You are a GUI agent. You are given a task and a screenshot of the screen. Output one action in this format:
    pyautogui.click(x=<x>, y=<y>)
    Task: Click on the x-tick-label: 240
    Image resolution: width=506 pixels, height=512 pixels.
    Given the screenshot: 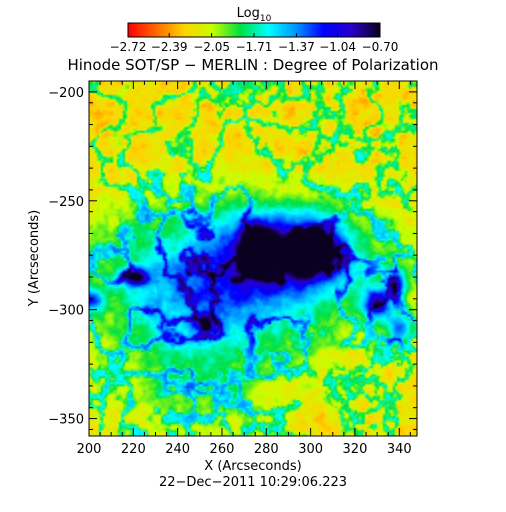 What is the action you would take?
    pyautogui.click(x=177, y=449)
    